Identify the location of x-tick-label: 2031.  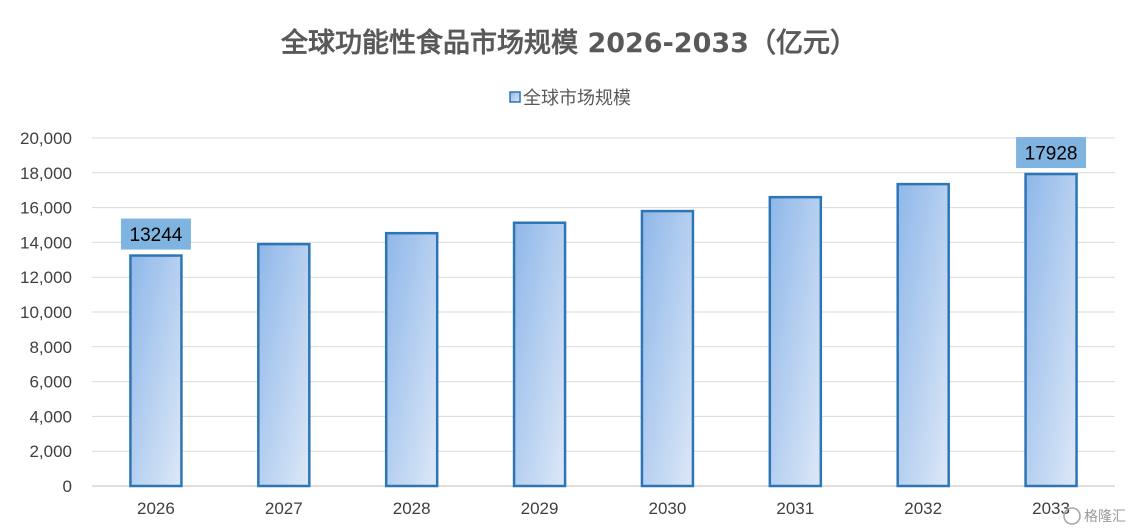
(795, 508).